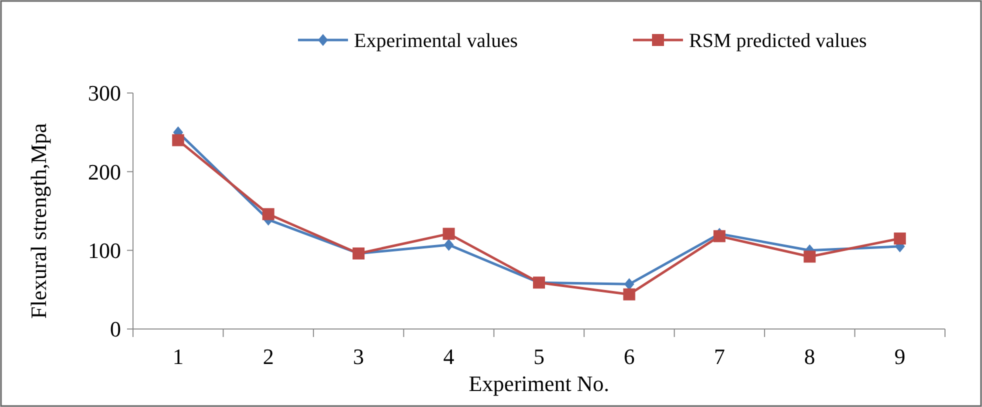 This screenshot has width=982, height=407. Describe the element at coordinates (178, 356) in the screenshot. I see `x-tick-label: 1` at that location.